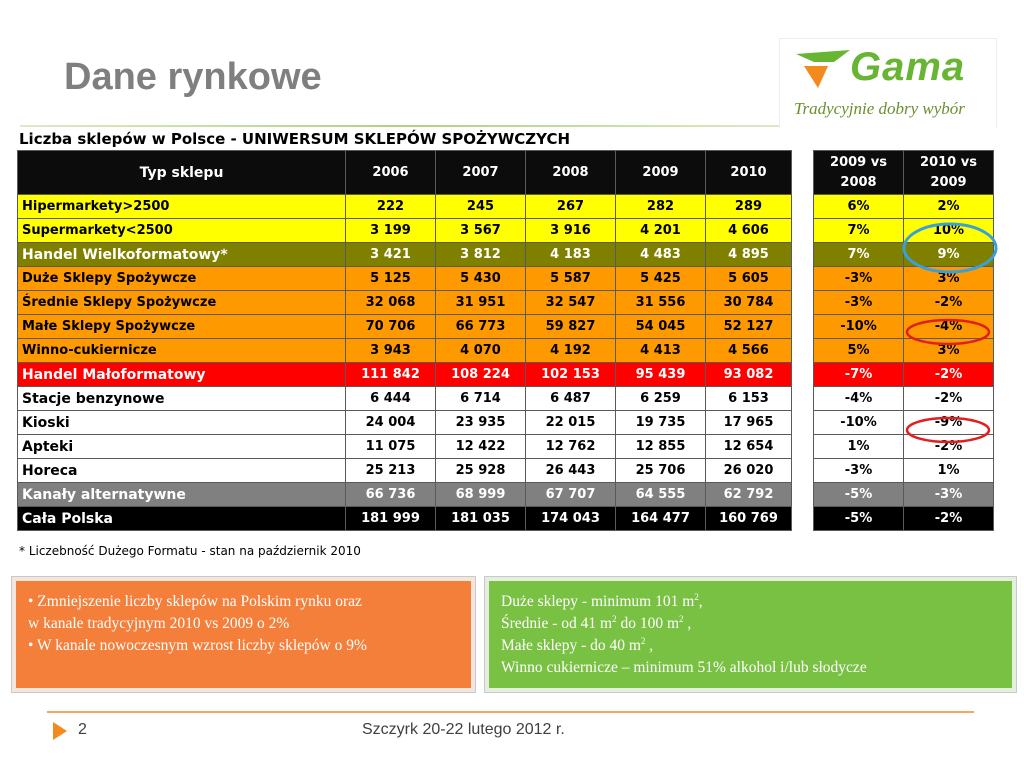 The width and height of the screenshot is (1024, 768). Describe the element at coordinates (82, 729) in the screenshot. I see `page-number: 2` at that location.